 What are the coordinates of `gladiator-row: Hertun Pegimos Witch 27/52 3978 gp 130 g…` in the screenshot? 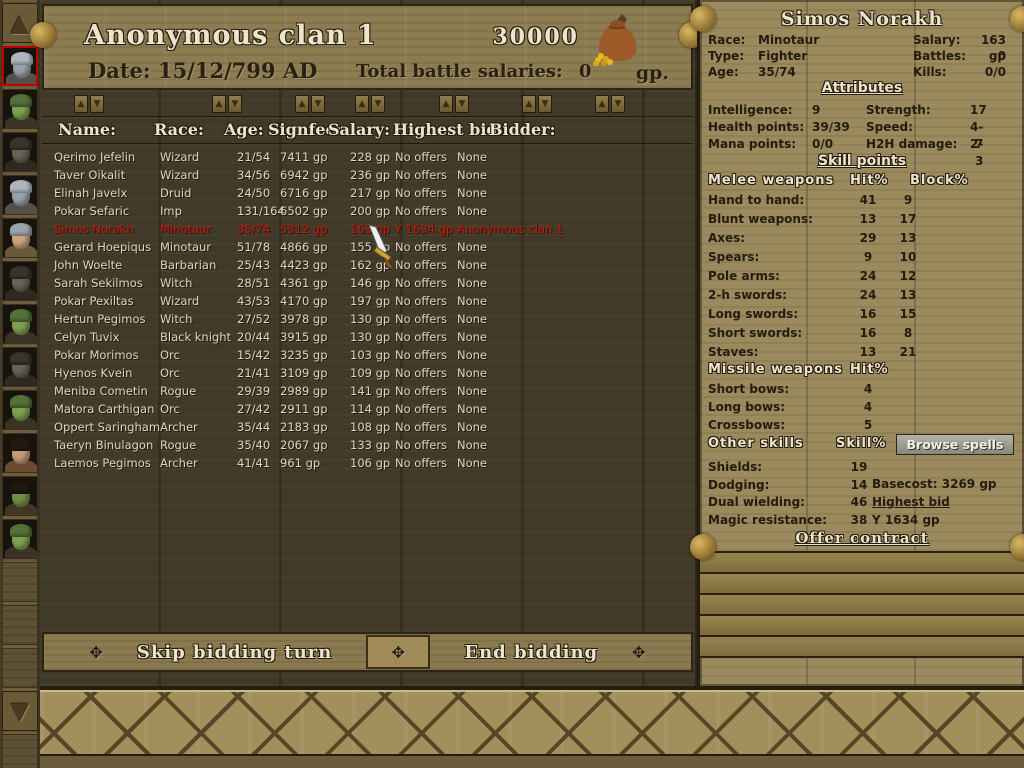 It's located at (367, 319).